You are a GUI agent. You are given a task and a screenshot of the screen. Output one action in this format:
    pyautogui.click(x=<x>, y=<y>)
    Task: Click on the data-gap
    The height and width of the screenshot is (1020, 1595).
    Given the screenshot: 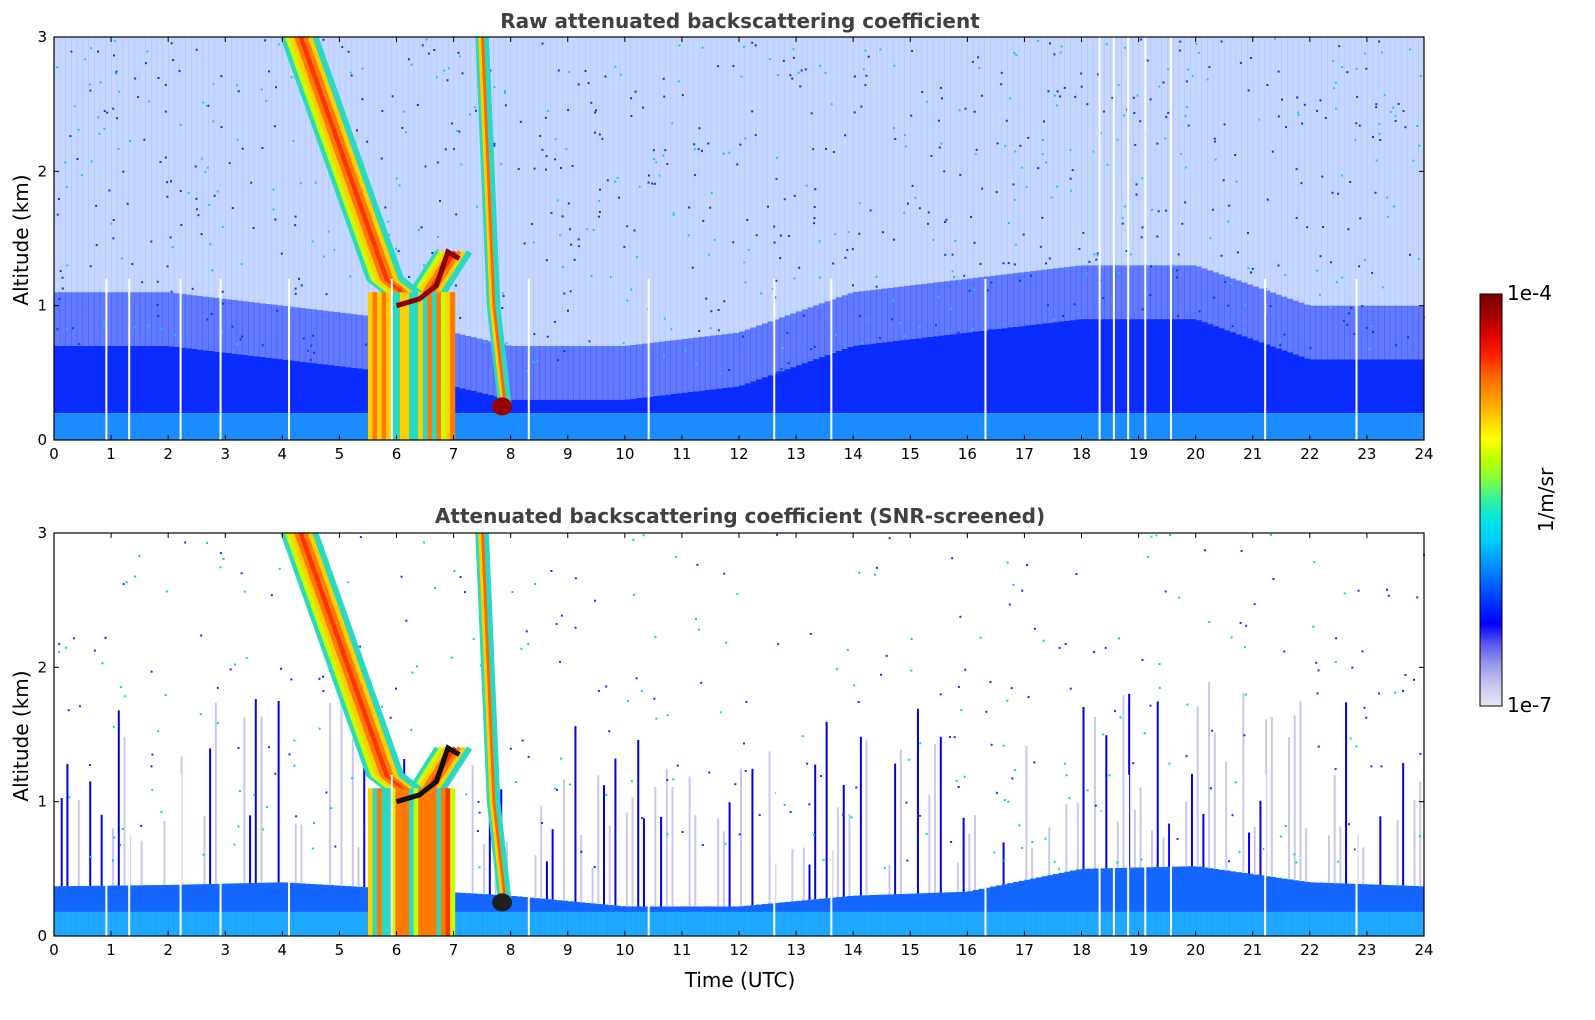 What is the action you would take?
    pyautogui.click(x=391, y=855)
    